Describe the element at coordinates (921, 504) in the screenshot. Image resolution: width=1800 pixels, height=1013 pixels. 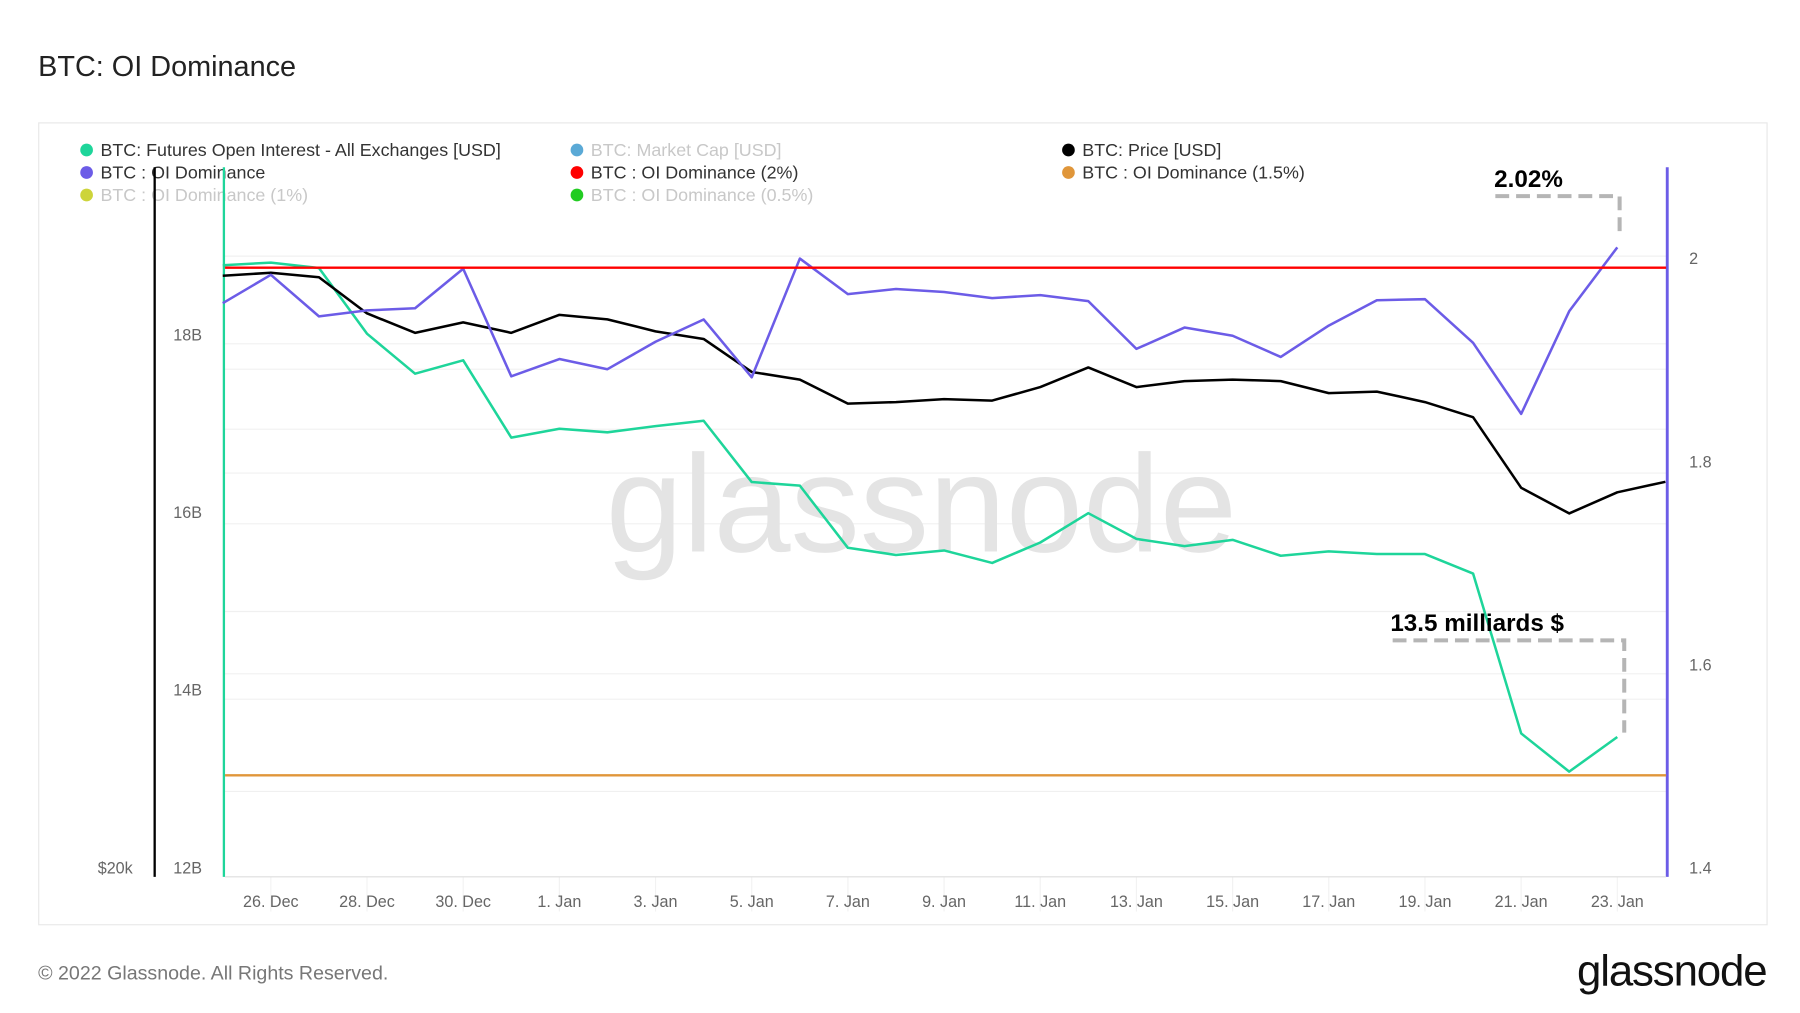
I see `watermark: glassnode` at that location.